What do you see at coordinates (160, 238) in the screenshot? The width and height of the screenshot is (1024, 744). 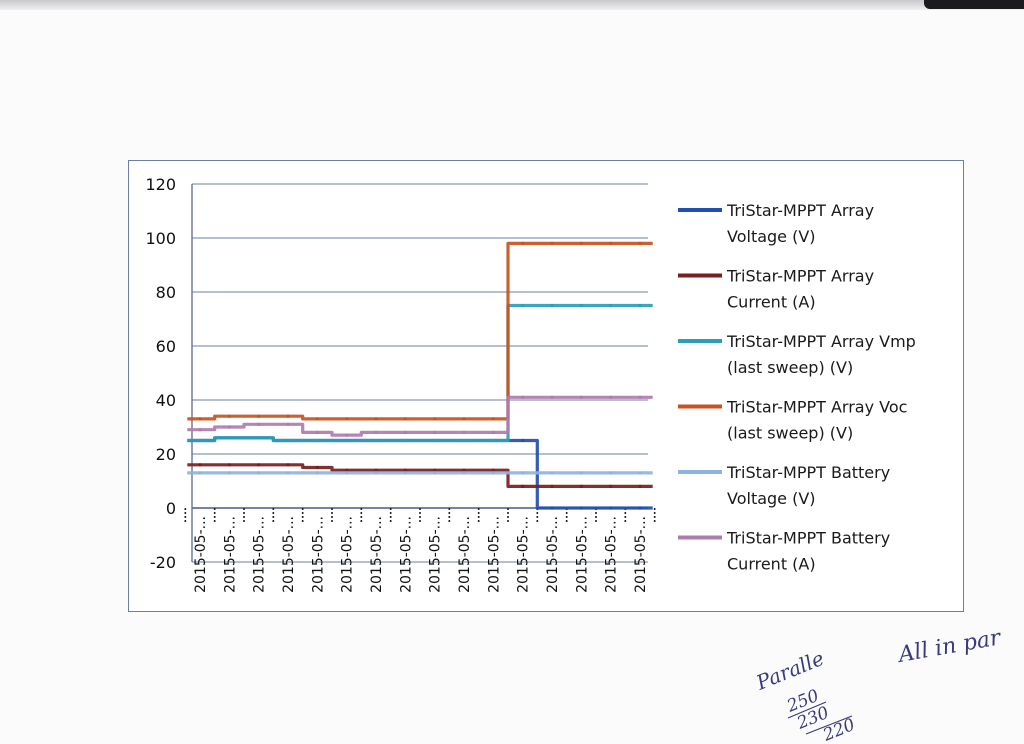 I see `y-tick-label: 100` at bounding box center [160, 238].